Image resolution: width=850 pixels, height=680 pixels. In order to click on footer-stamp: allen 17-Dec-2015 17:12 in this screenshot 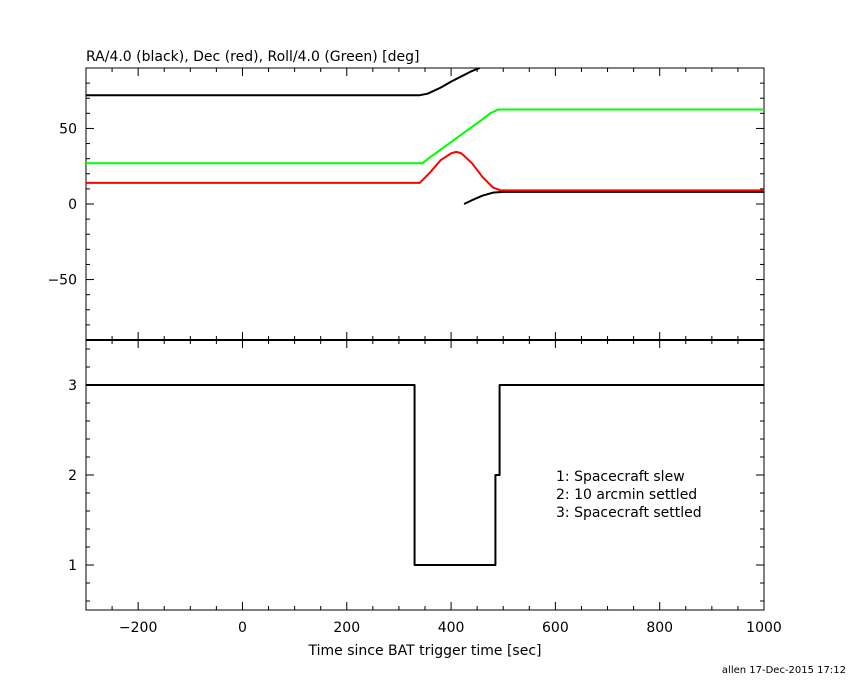, I will do `click(784, 670)`.